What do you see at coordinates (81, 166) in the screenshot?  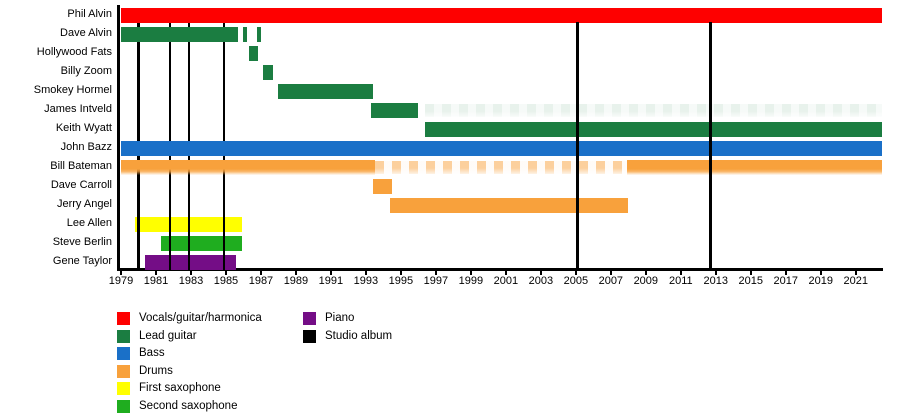 I see `row-label: Bill Bateman` at bounding box center [81, 166].